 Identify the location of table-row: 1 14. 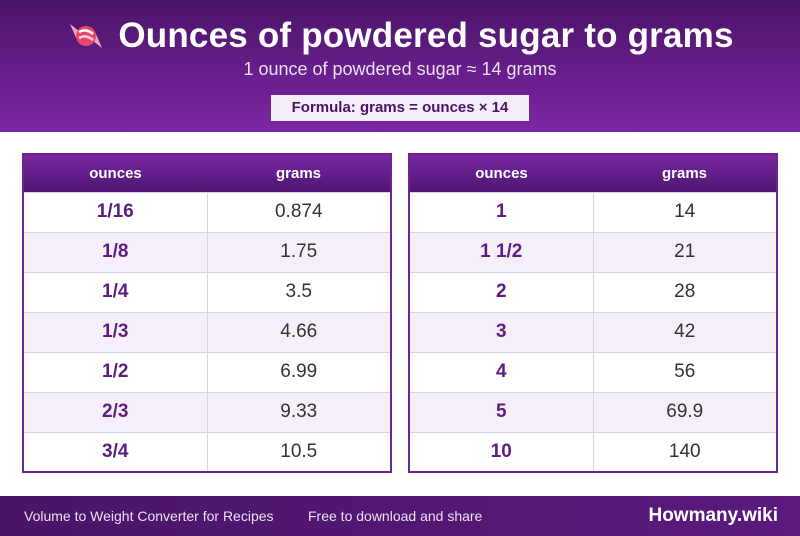
(593, 211).